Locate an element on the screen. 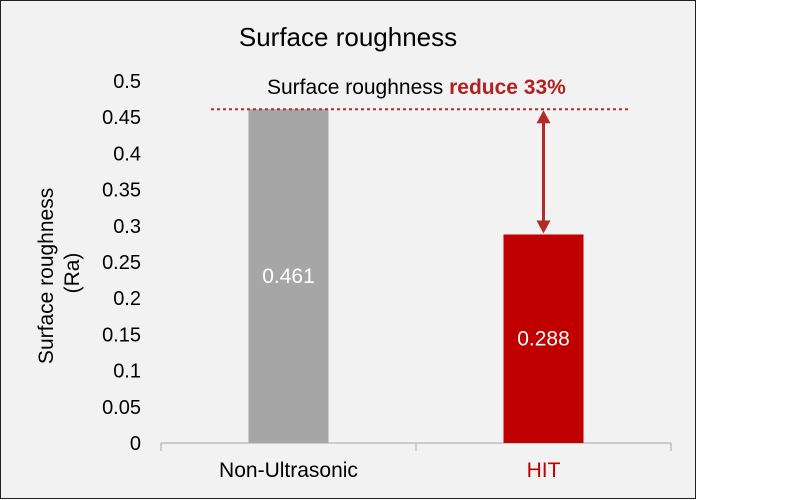 The width and height of the screenshot is (793, 500). y-tick-label: 0.15 is located at coordinates (121, 335).